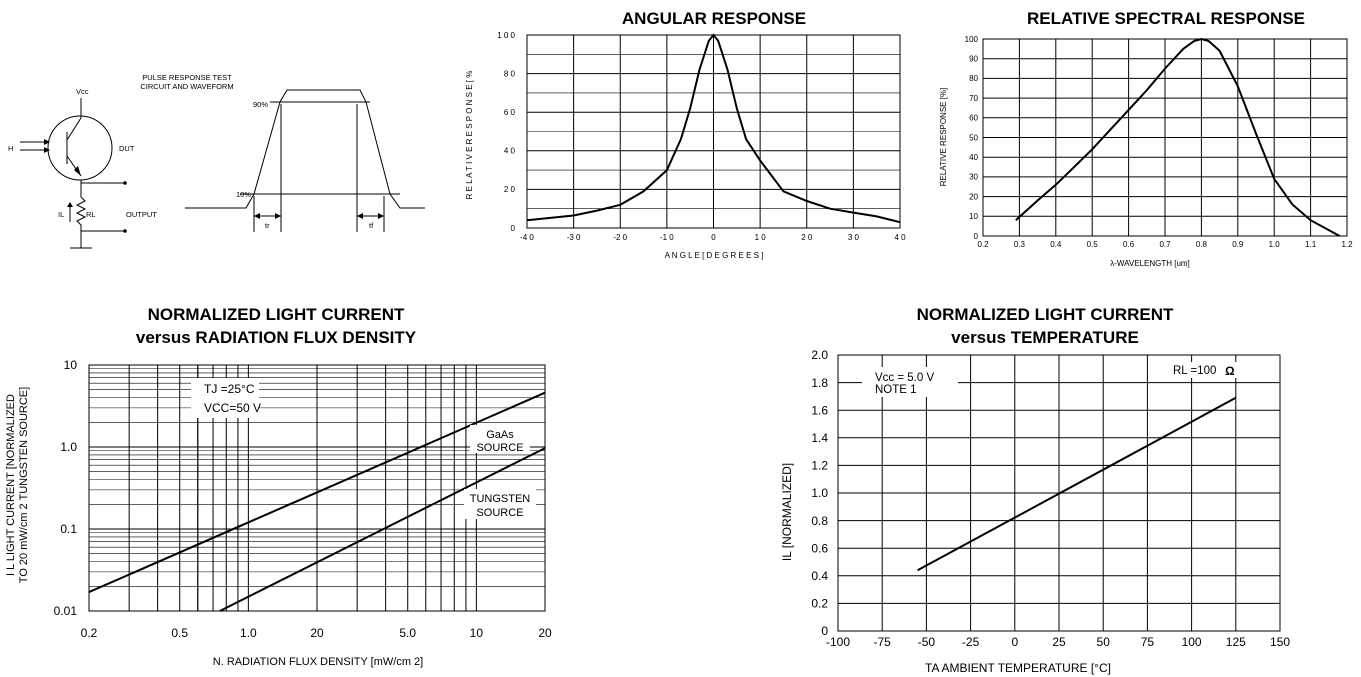  I want to click on temp-rl-annotation: RL =100, so click(1194, 371).